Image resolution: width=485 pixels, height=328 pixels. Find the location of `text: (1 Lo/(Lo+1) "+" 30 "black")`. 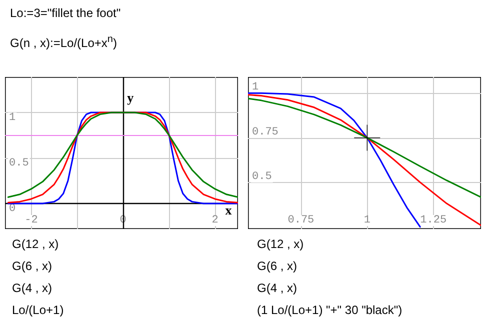

text: (1 Lo/(Lo+1) "+" 30 "black") is located at coordinates (329, 310).